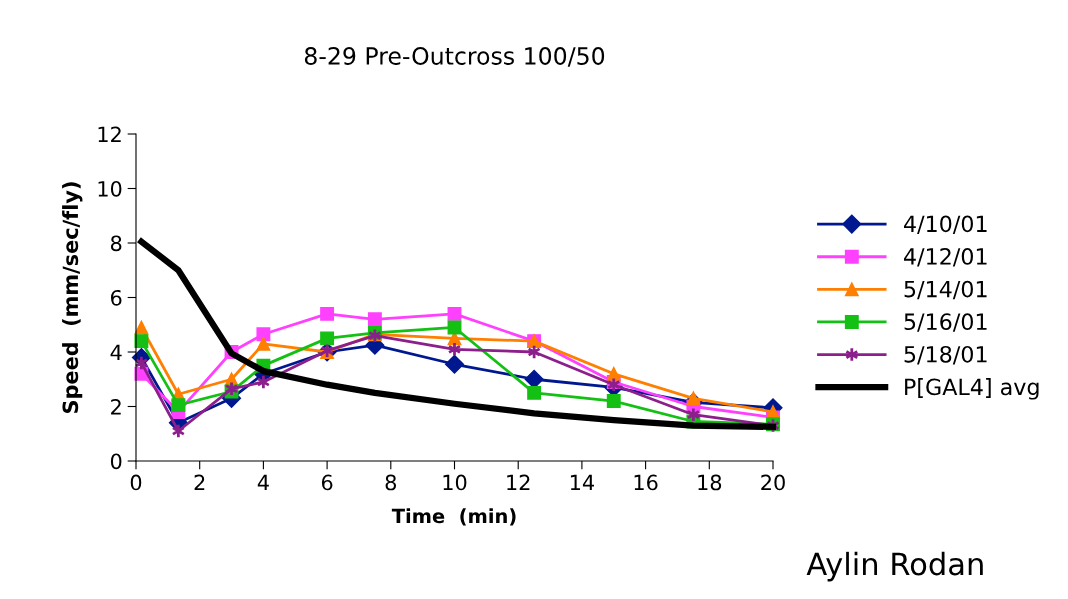  Describe the element at coordinates (263, 482) in the screenshot. I see `x-tick-label: 4` at that location.